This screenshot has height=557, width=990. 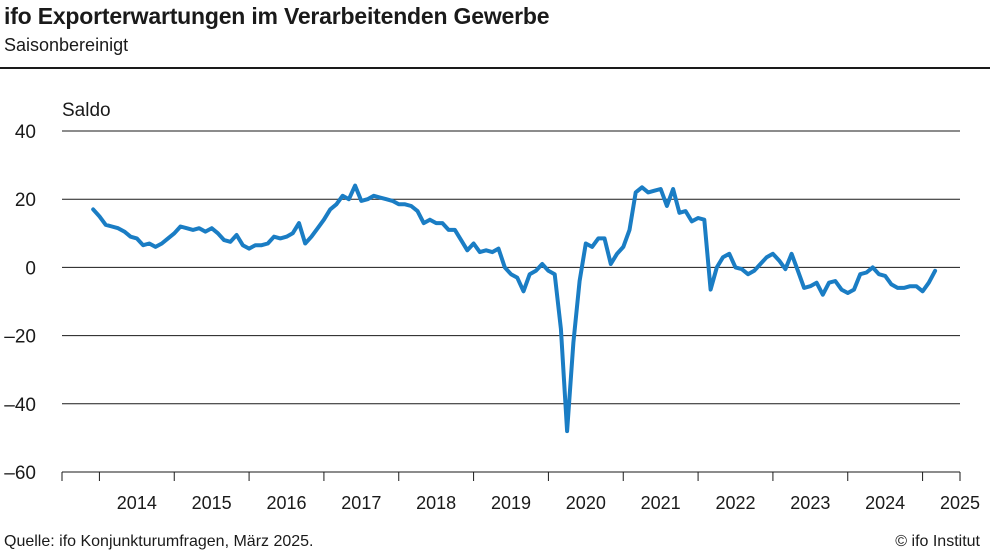 What do you see at coordinates (25, 132) in the screenshot?
I see `y-tick-label: 40` at bounding box center [25, 132].